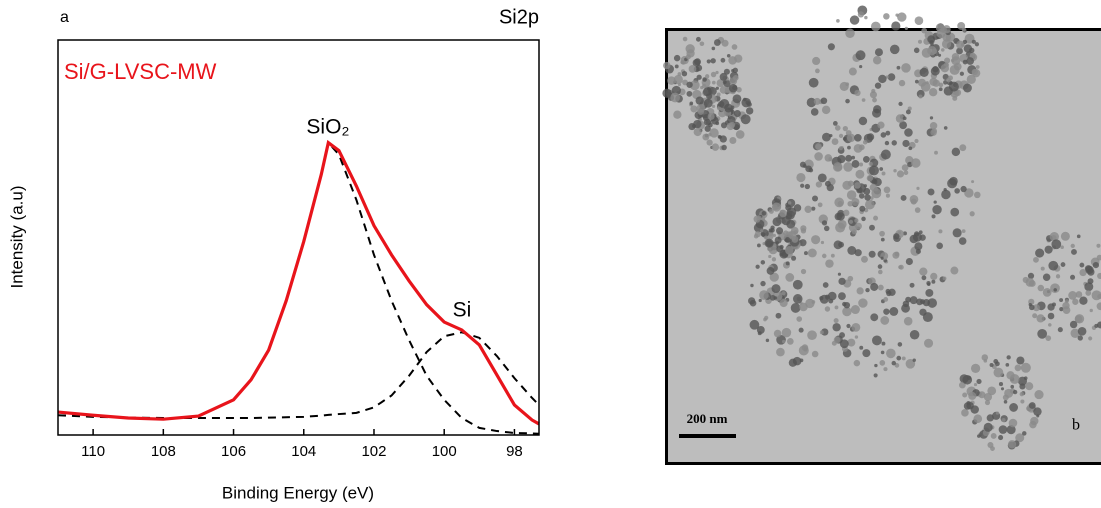 The image size is (1101, 508). Describe the element at coordinates (64, 17) in the screenshot. I see `panel-label: a` at that location.